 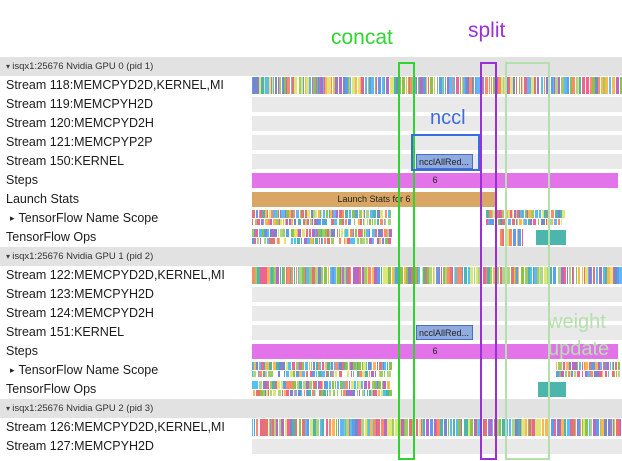 What do you see at coordinates (83, 408) in the screenshot?
I see `process-header-label: isqx1:25676 Nvidia GPU 2 (pid 3)` at bounding box center [83, 408].